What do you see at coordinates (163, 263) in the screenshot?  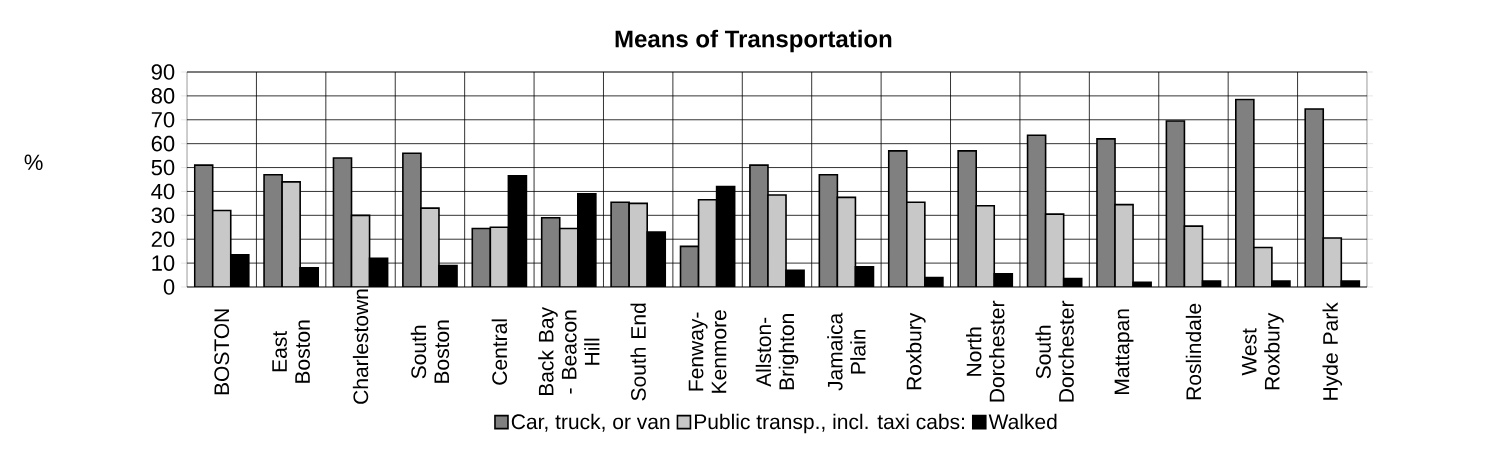 I see `y-tick-label: 10` at bounding box center [163, 263].